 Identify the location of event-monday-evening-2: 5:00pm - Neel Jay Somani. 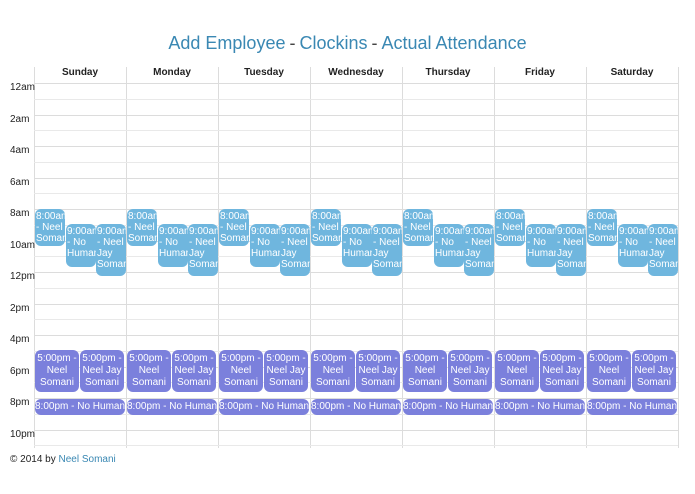
(194, 371).